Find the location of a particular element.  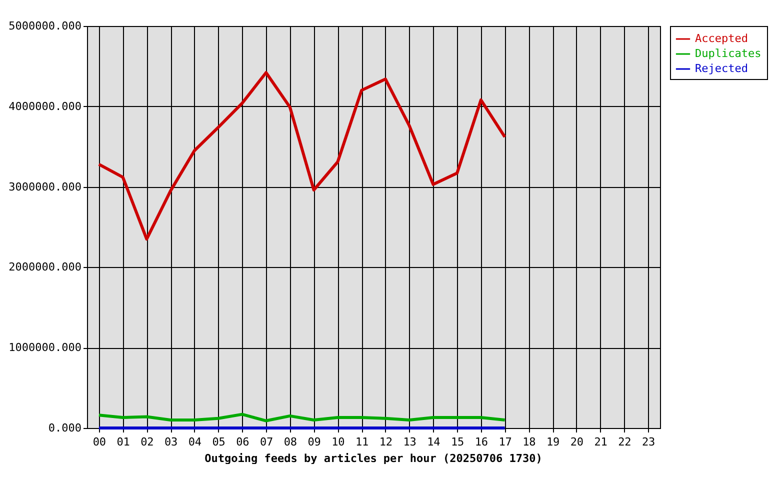

x-tick-label: 10 is located at coordinates (338, 442).